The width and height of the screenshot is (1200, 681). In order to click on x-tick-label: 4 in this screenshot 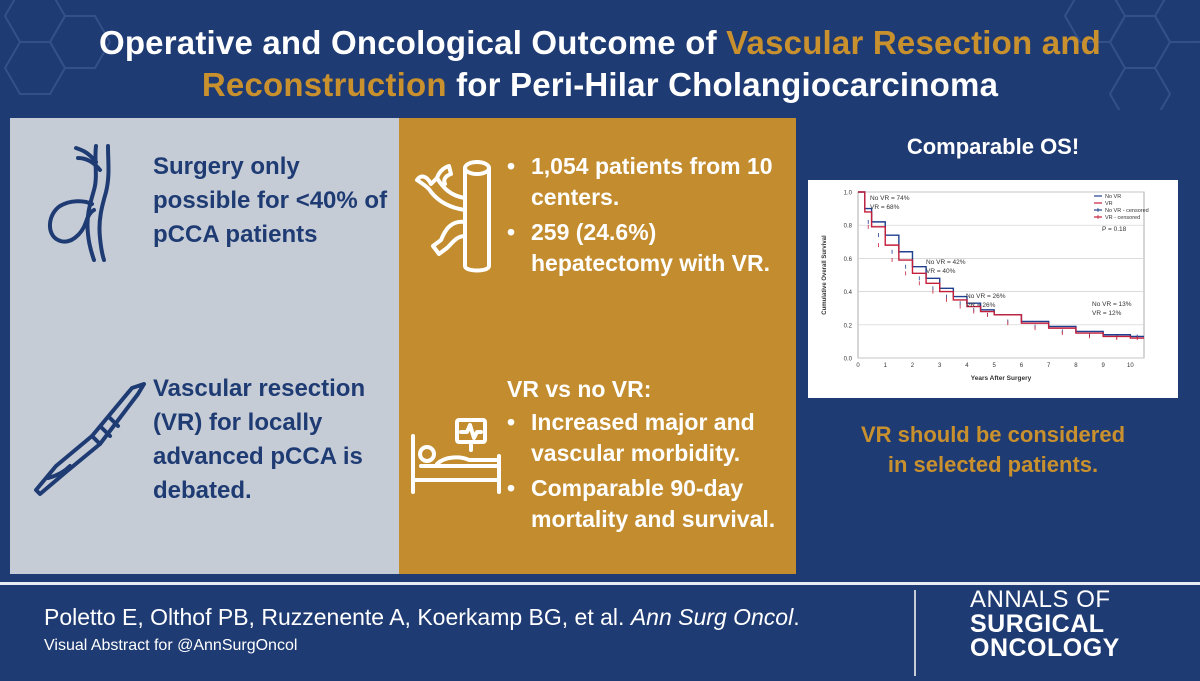, I will do `click(967, 366)`.